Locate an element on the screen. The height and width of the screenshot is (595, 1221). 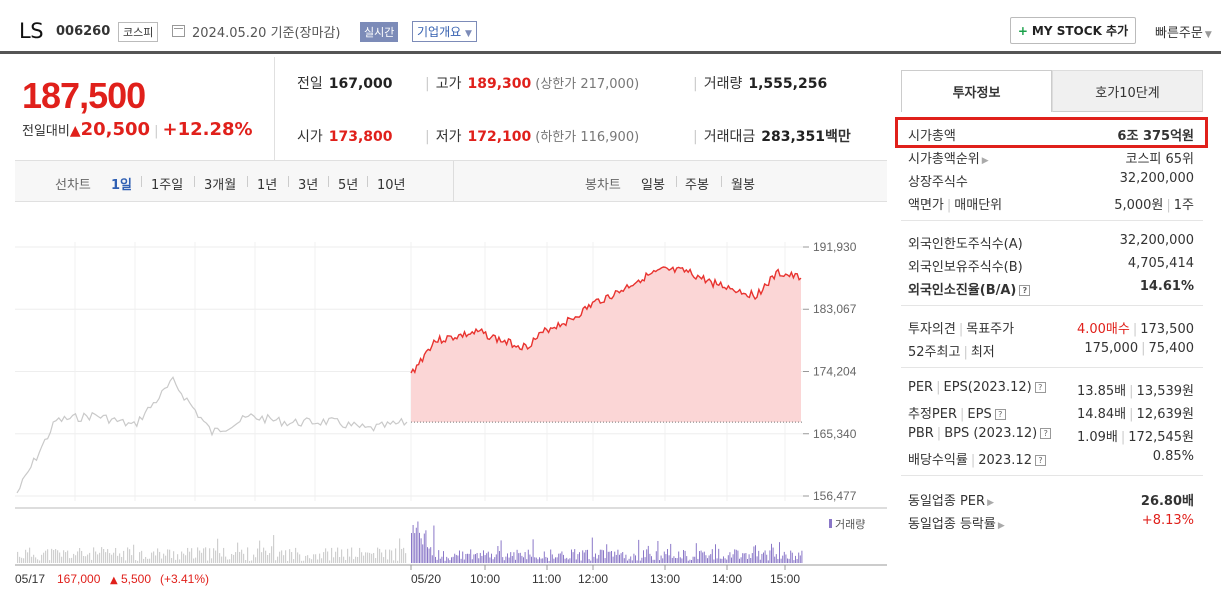
foreign-limit-row: 외국인한도주식수(A) 32,200,000 is located at coordinates (1052, 241).